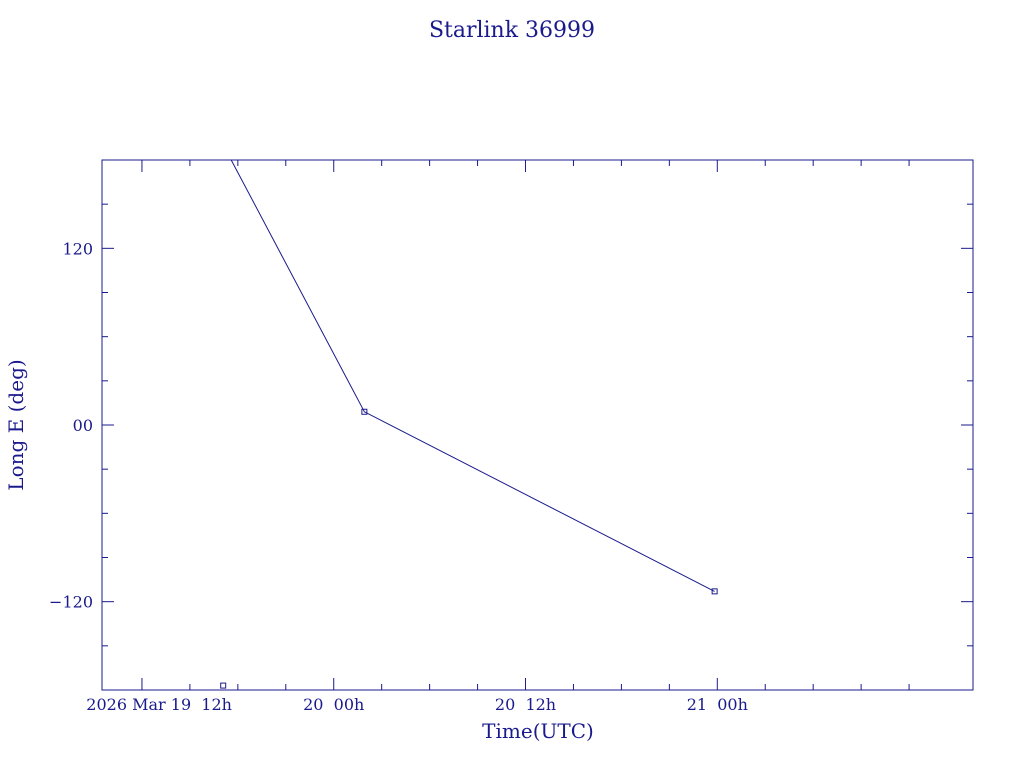 This screenshot has height=768, width=1024. I want to click on y-axis-label: Long E (deg), so click(16, 424).